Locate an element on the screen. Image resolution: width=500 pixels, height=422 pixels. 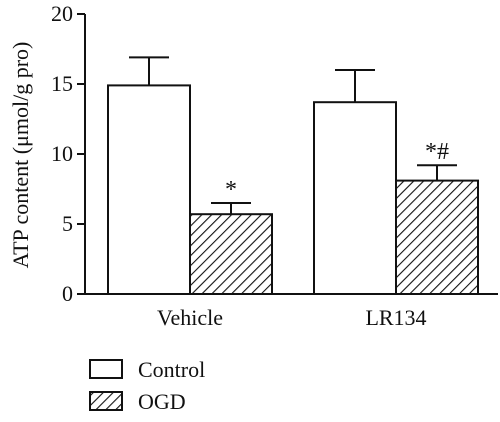
significance-annotation: *# is located at coordinates (437, 152).